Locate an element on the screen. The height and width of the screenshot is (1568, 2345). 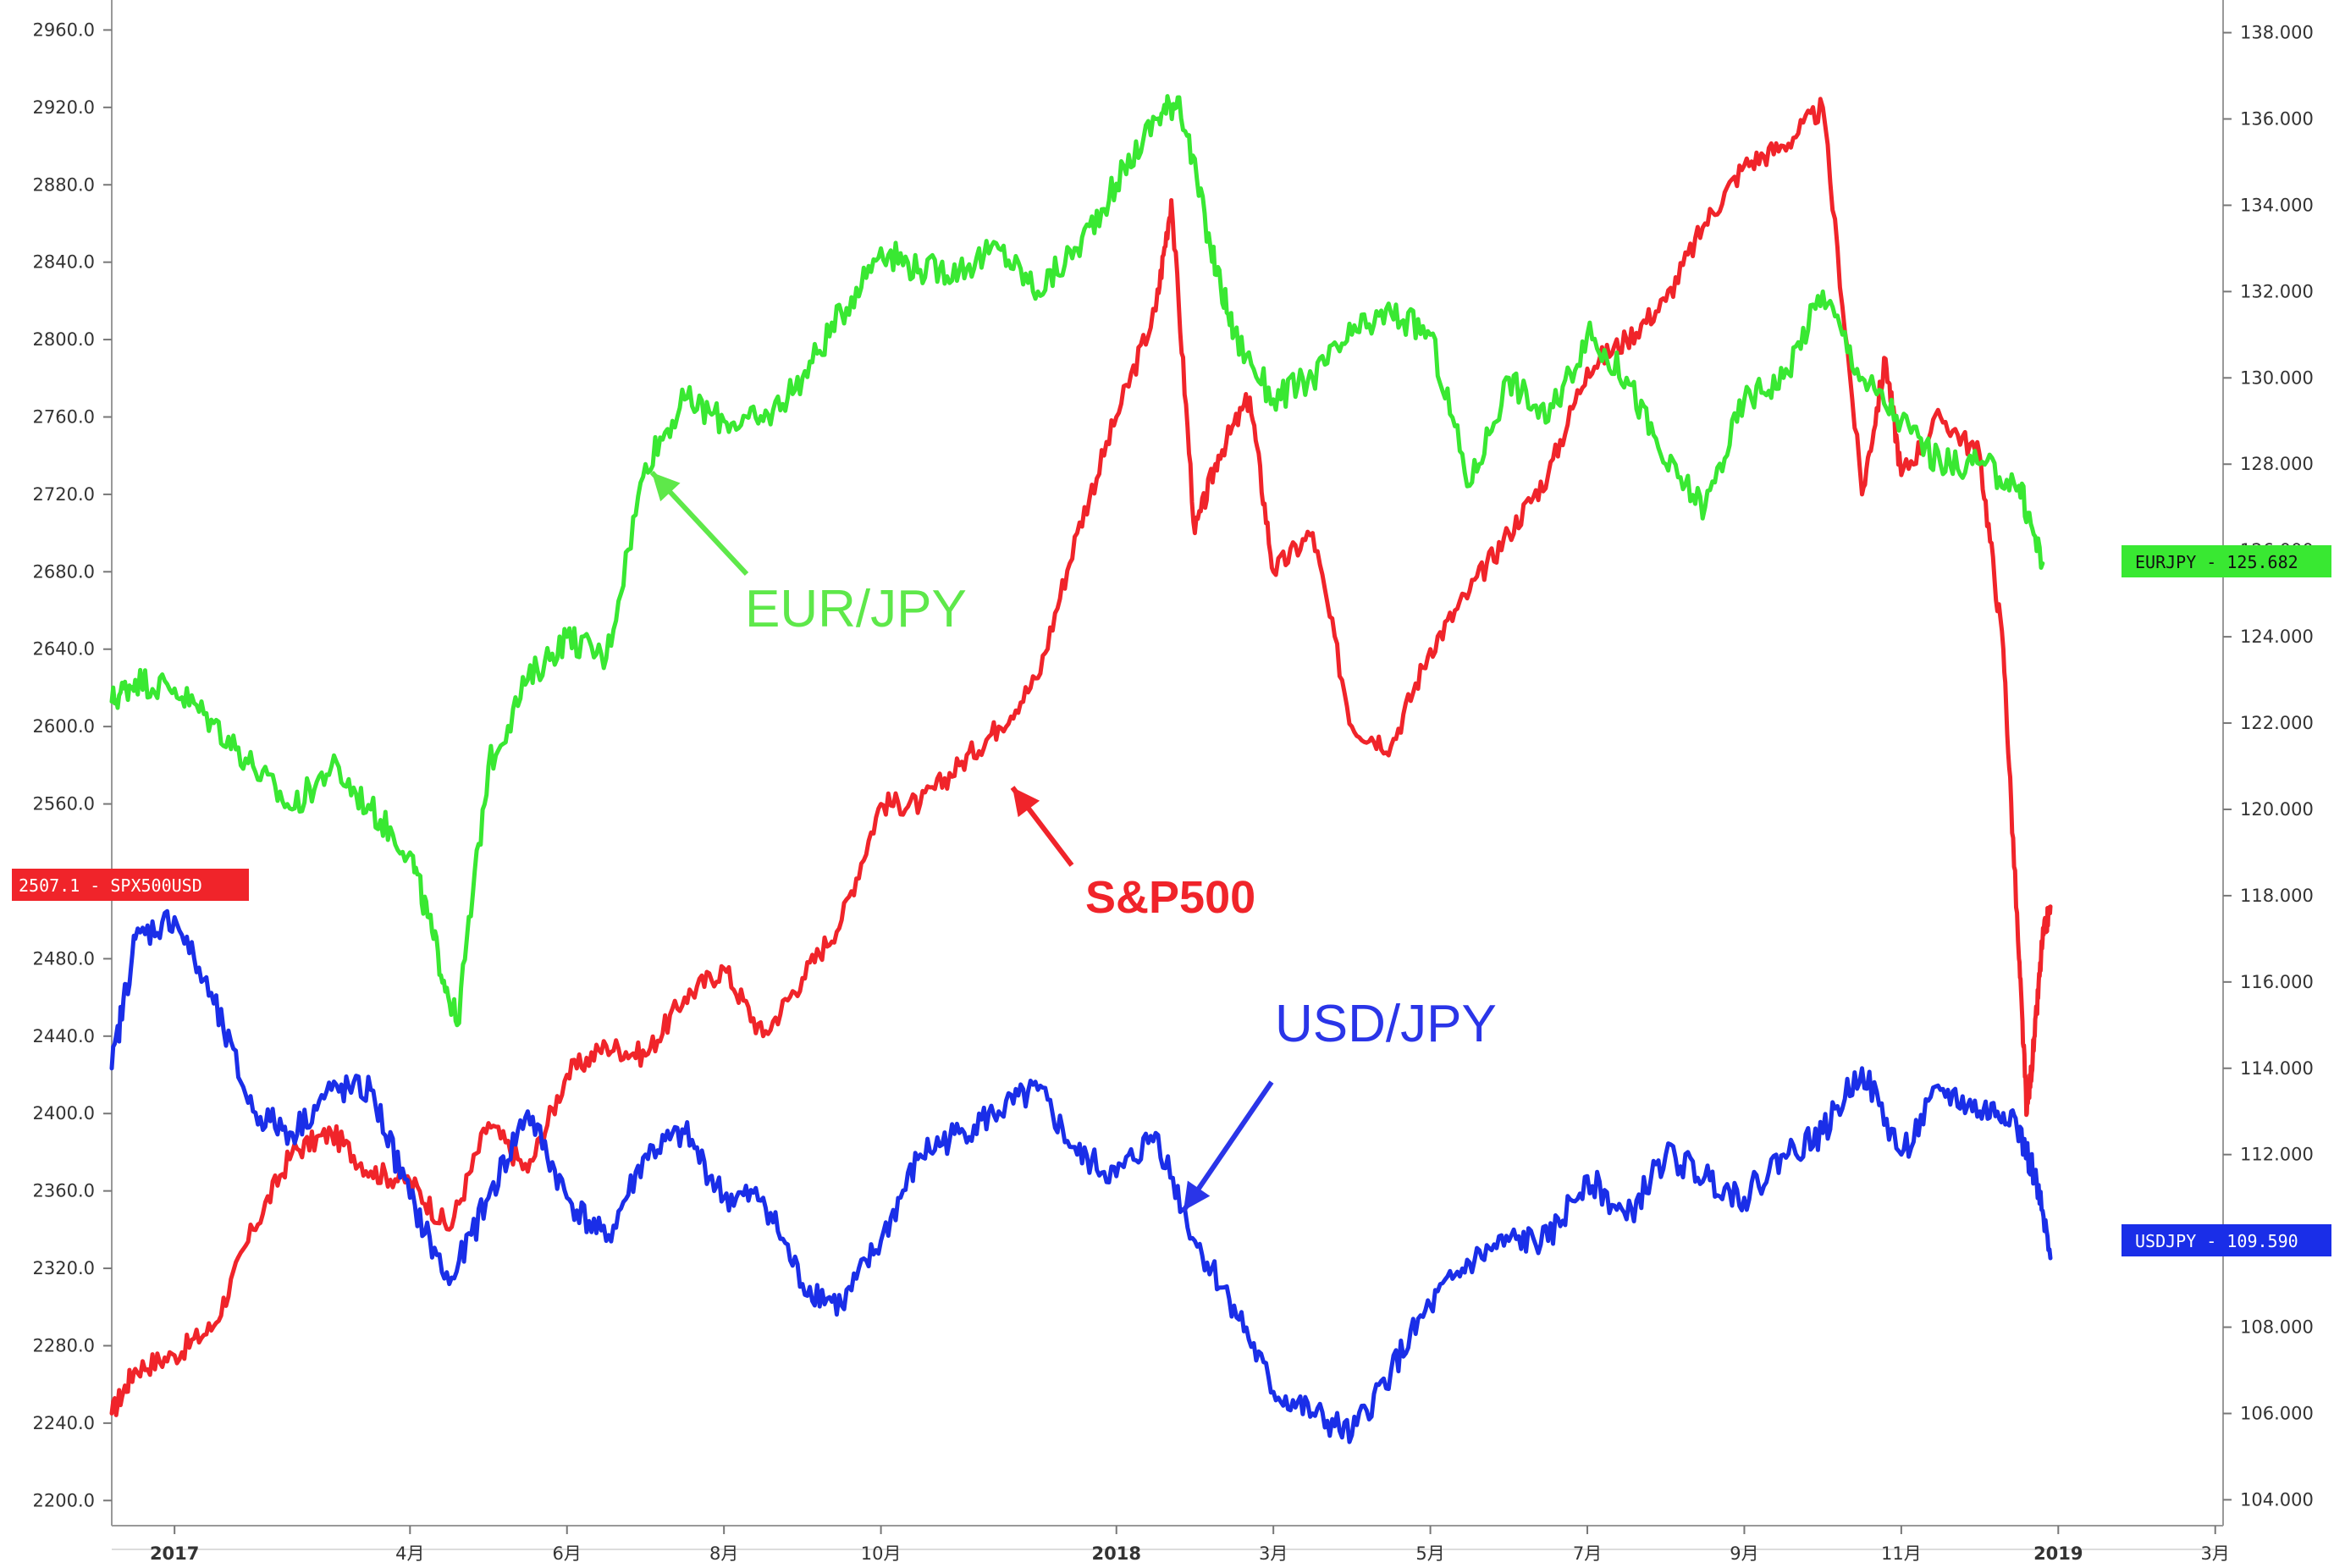
right-tick-label: 136.000 is located at coordinates (2277, 119).